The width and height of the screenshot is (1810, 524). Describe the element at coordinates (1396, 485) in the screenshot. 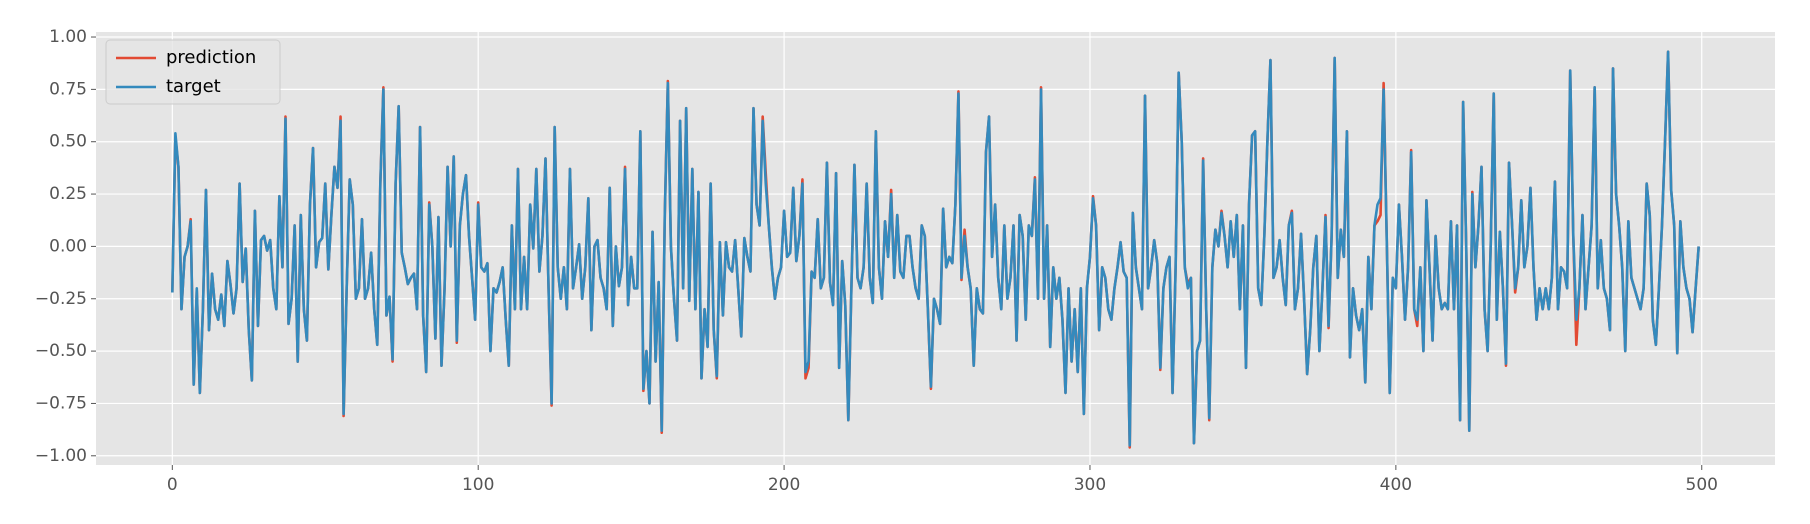

I see `x-tick-label: 400` at that location.